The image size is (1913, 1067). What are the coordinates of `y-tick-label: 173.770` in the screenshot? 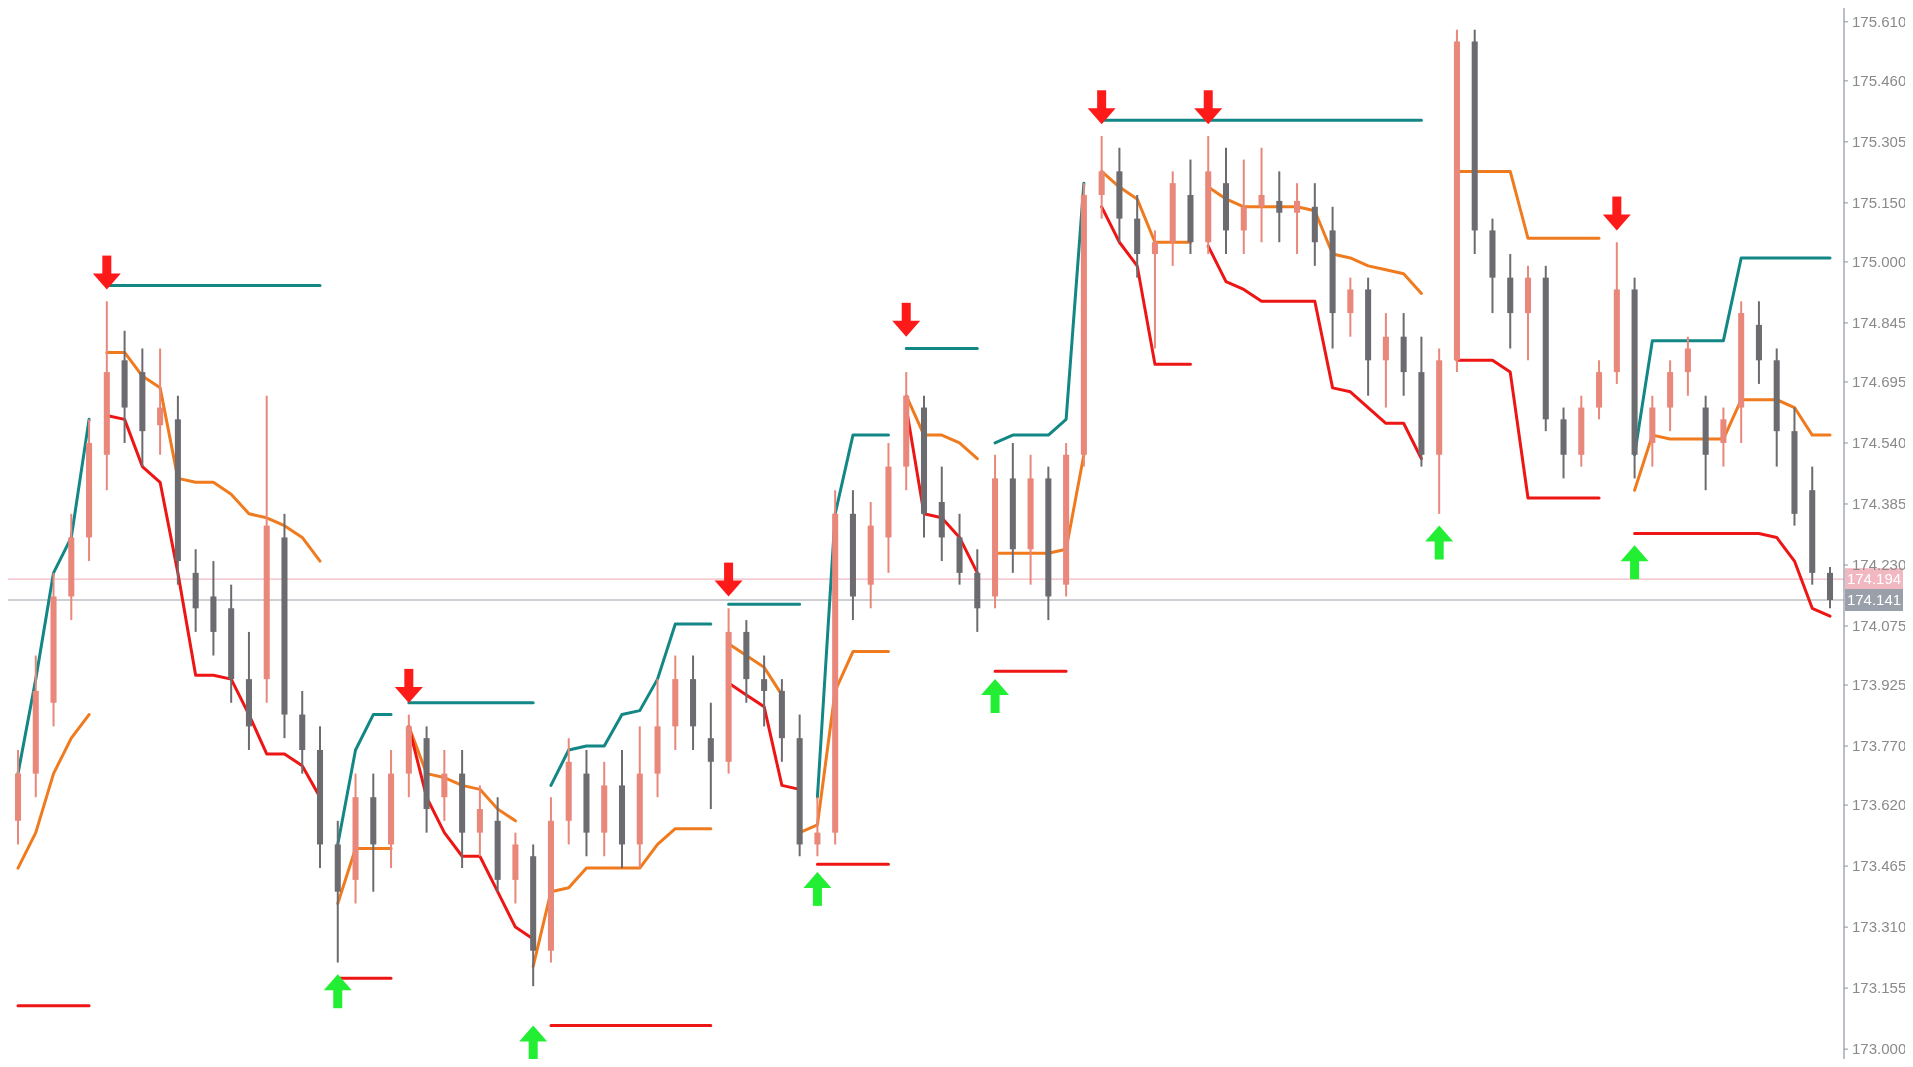 It's located at (1879, 746).